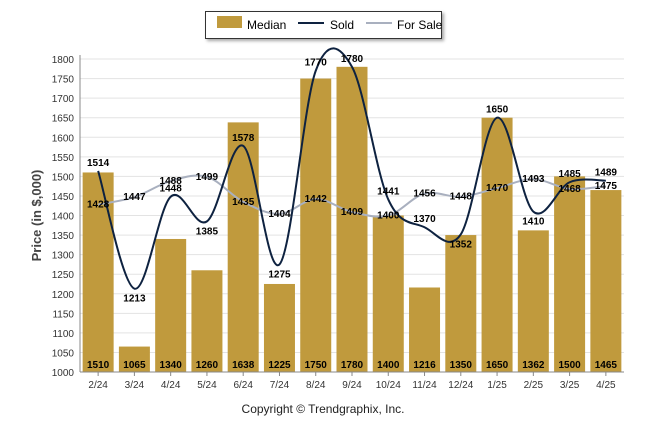  I want to click on sold-data-label: 1489, so click(606, 173).